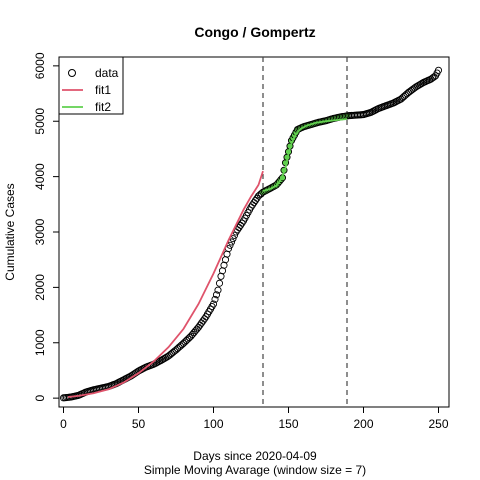 This screenshot has height=480, width=480. I want to click on chart-title: Congo / Gompertz, so click(254, 32).